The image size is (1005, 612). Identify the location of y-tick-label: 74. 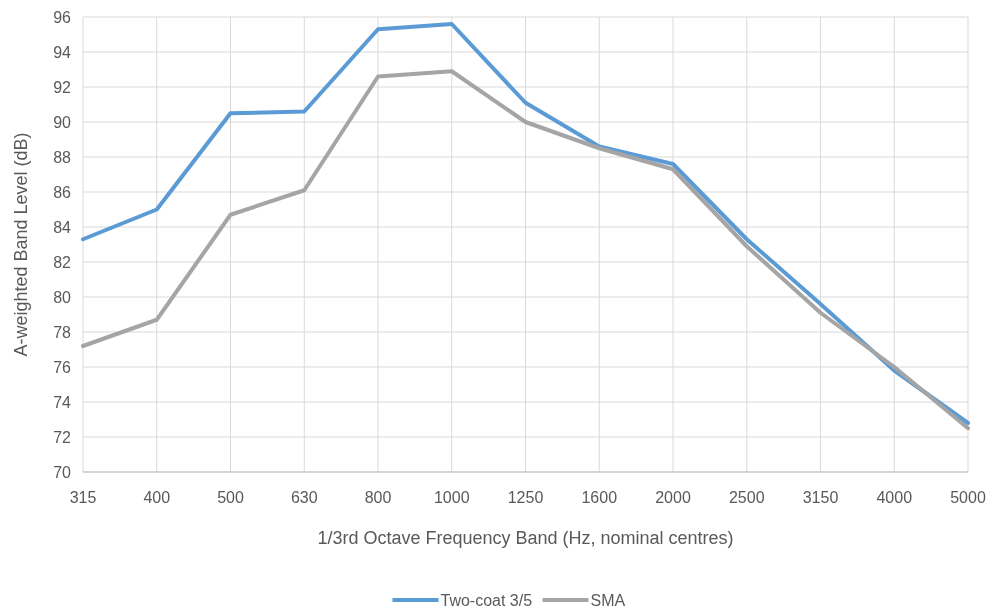
(62, 402).